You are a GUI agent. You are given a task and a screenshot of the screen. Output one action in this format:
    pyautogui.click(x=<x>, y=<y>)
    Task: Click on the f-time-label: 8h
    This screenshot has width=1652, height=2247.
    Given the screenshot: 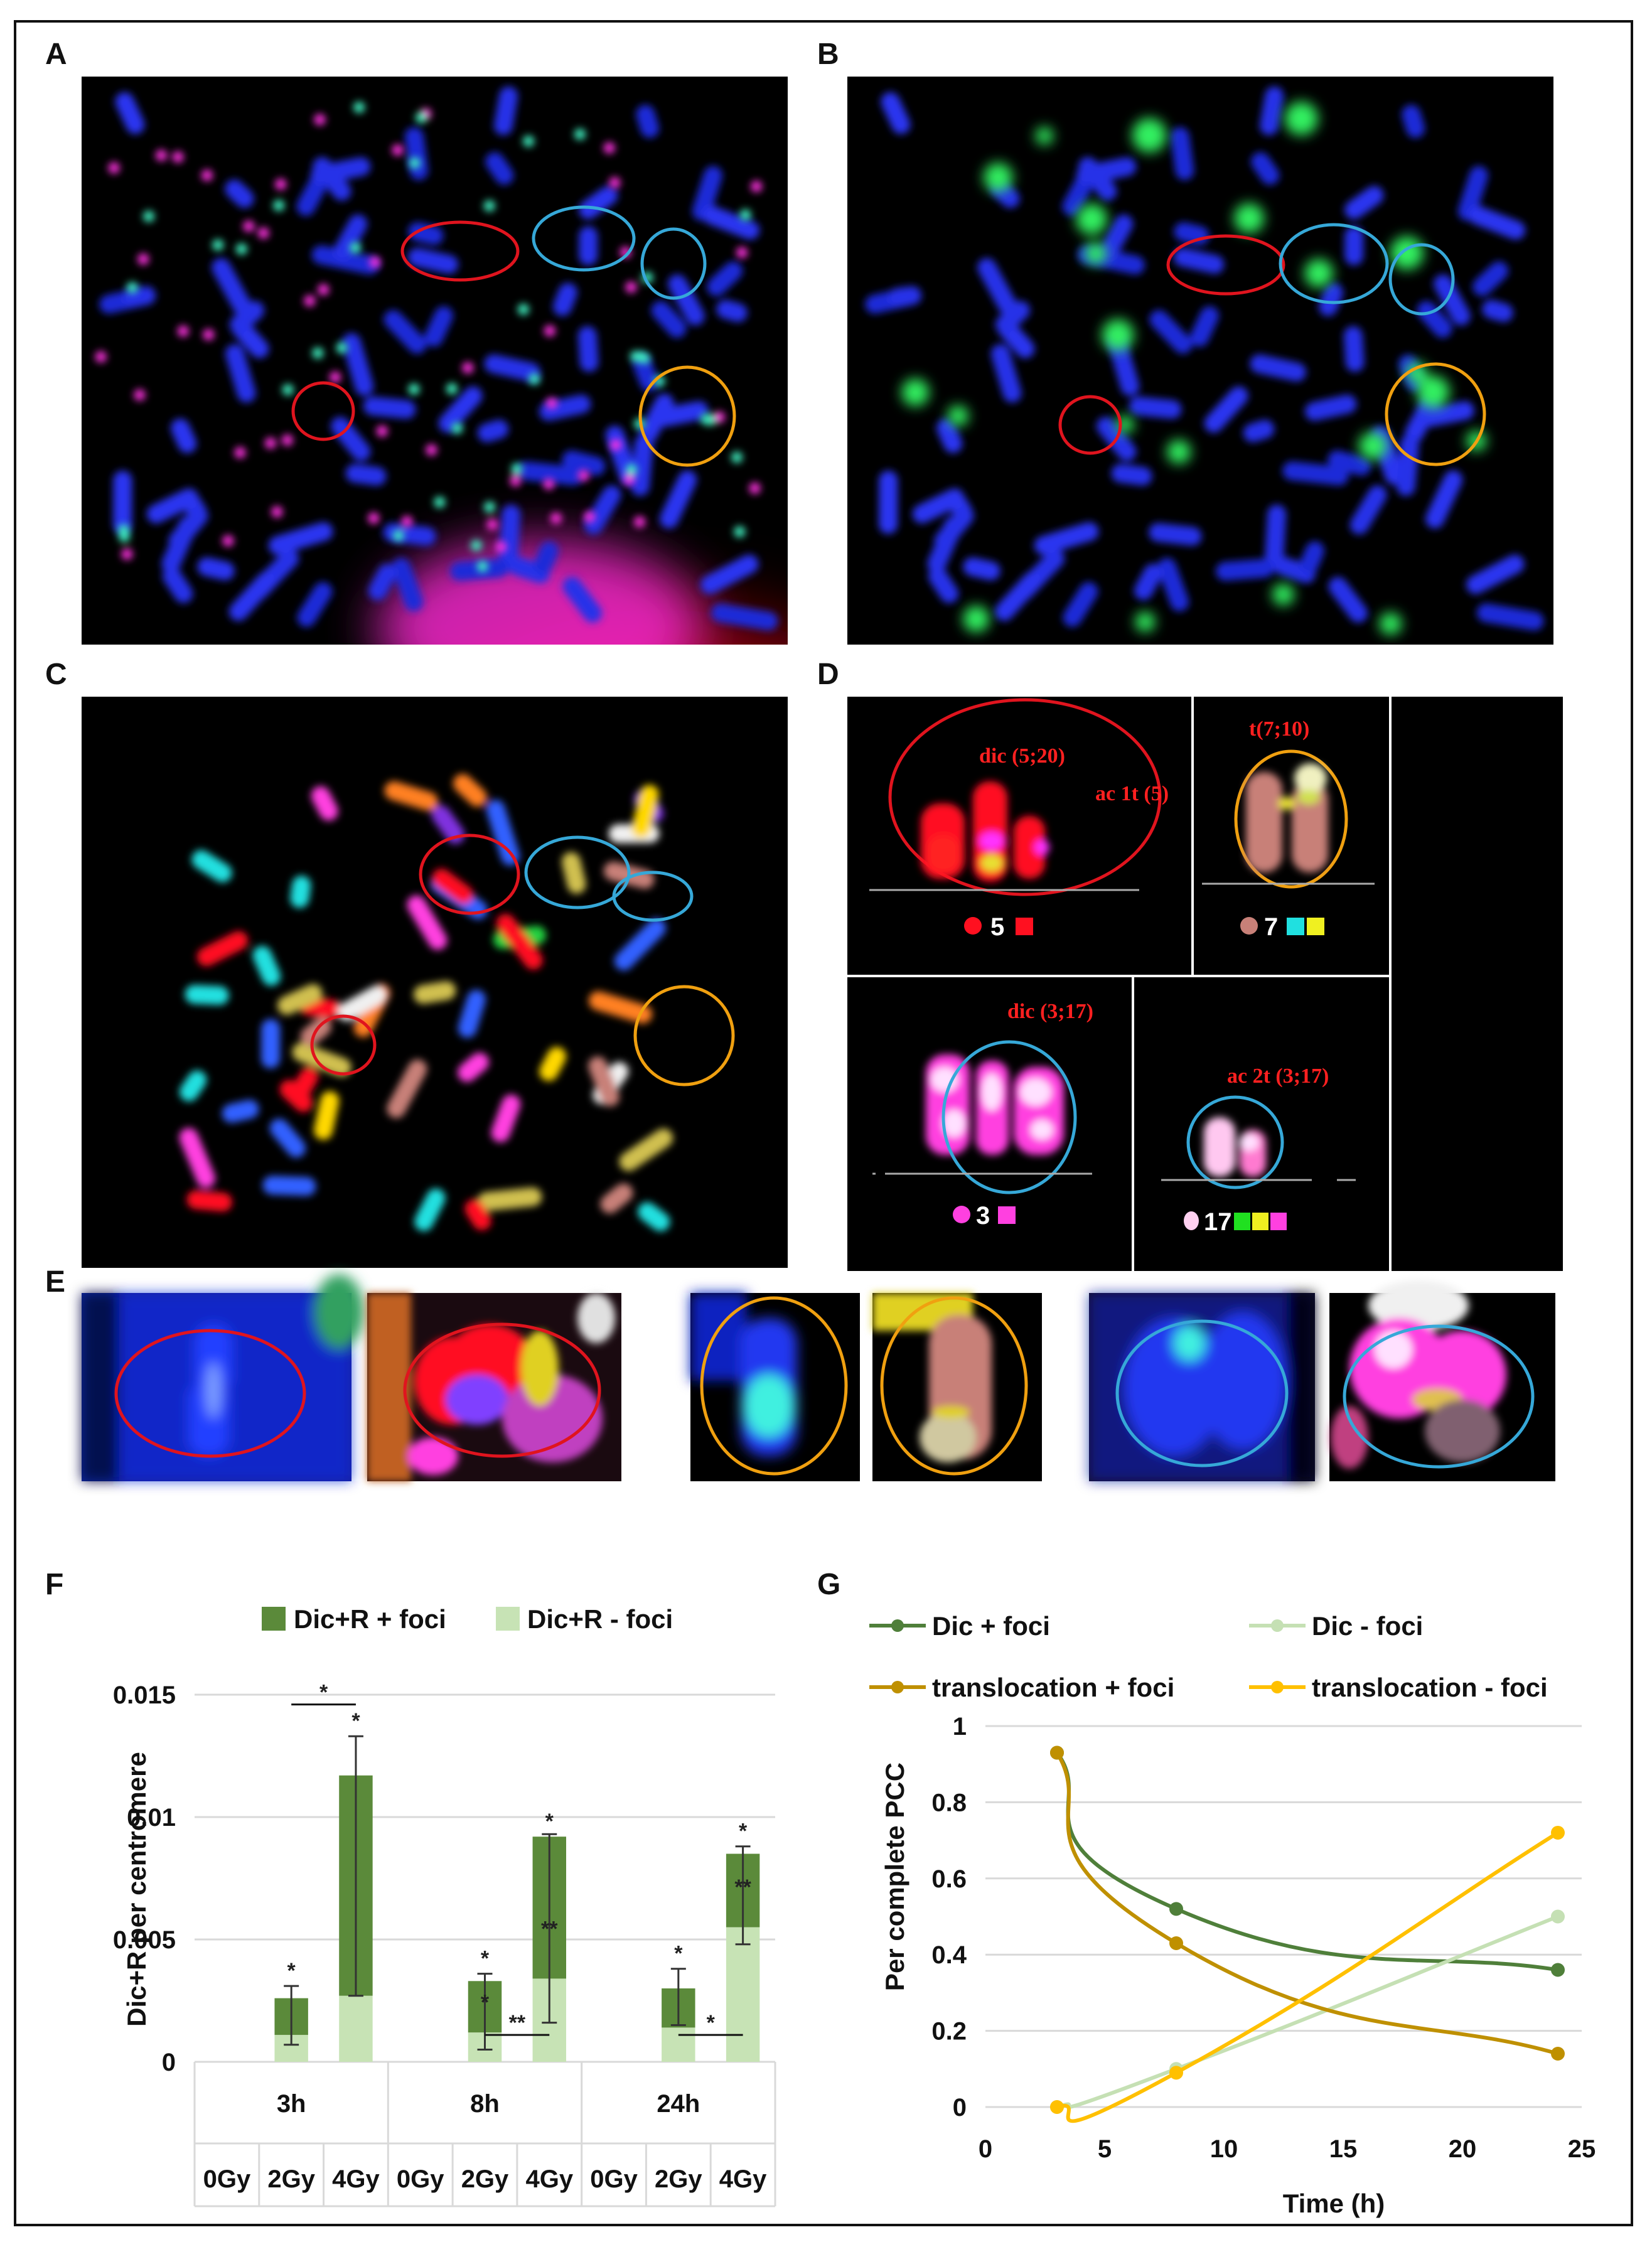 What is the action you would take?
    pyautogui.click(x=485, y=2104)
    